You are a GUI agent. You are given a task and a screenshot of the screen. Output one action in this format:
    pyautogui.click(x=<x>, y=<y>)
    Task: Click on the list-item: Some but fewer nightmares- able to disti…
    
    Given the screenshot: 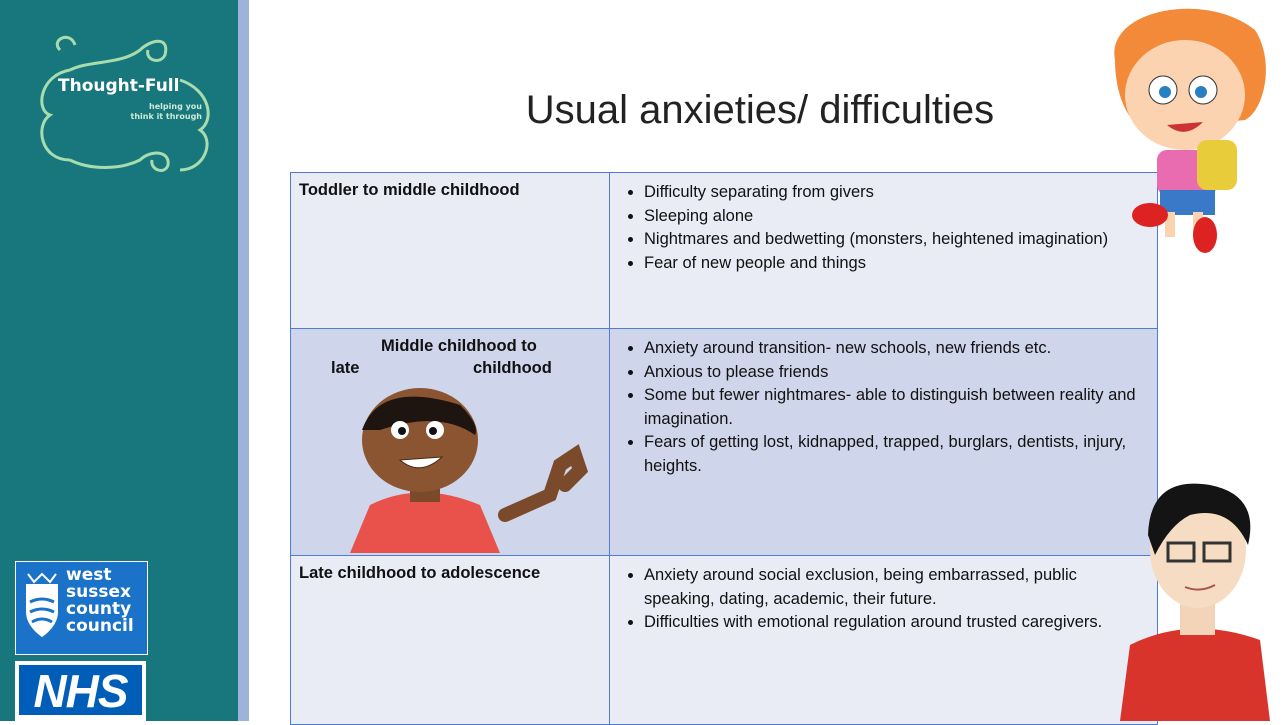 What is the action you would take?
    pyautogui.click(x=896, y=407)
    